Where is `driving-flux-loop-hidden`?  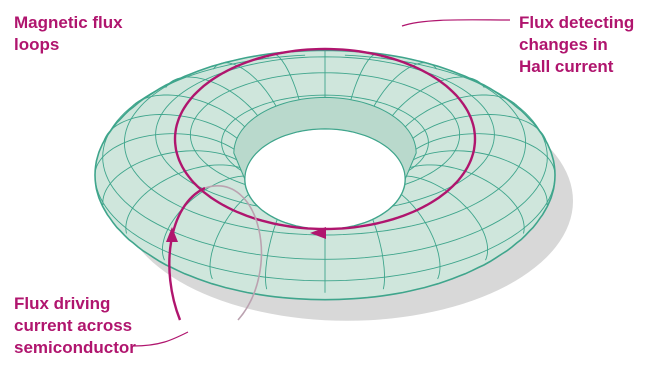
driving-flux-loop-hidden is located at coordinates (233, 253).